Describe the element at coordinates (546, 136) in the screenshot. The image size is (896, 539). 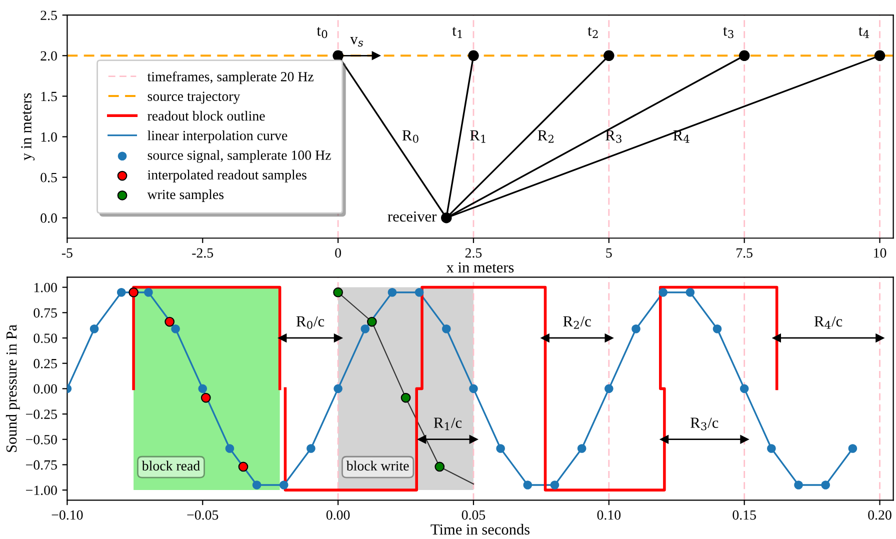
I see `series-label: R$_{2}$` at that location.